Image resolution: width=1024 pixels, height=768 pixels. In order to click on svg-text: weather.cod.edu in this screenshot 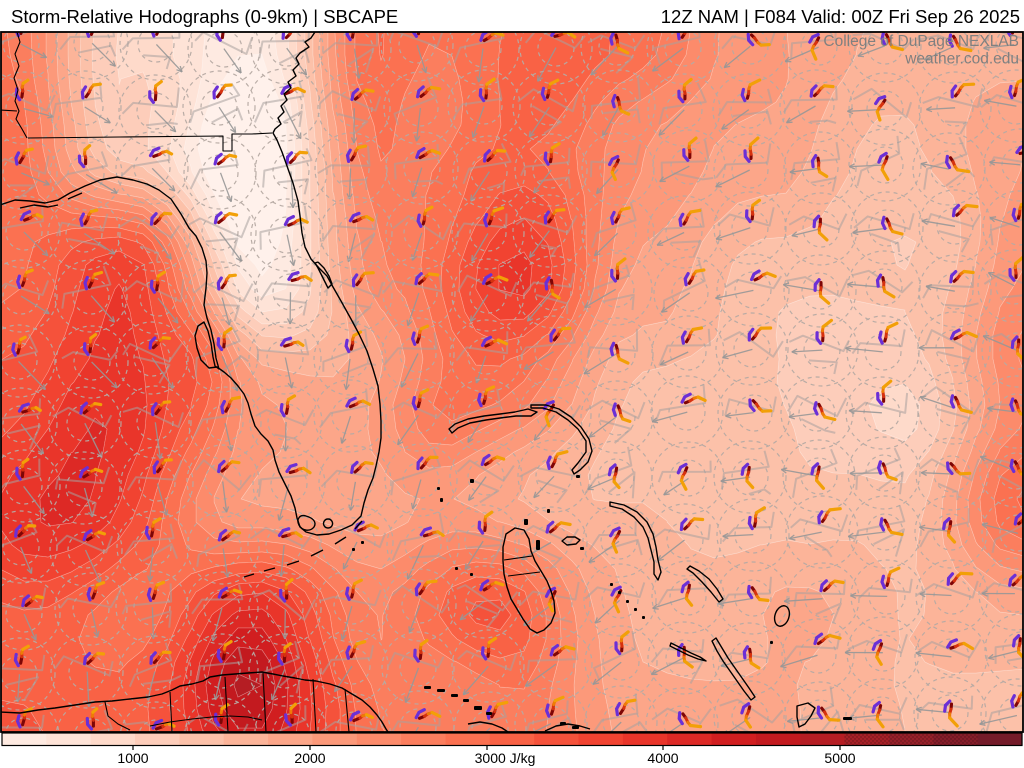, I will do `click(961, 59)`.